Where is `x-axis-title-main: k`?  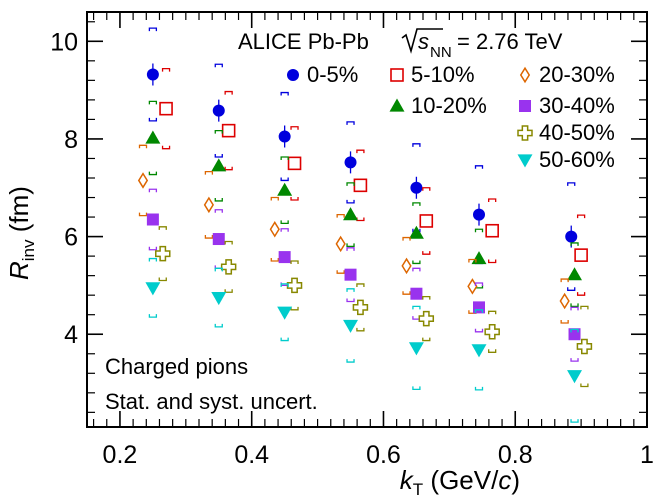
x-axis-title-main: k is located at coordinates (407, 480).